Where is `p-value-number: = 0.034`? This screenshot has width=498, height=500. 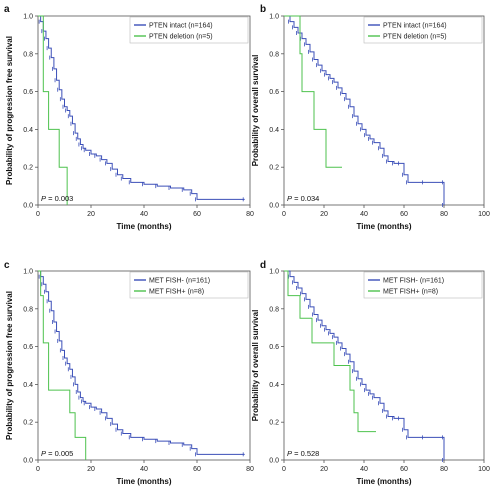
p-value-number: = 0.034 is located at coordinates (305, 198).